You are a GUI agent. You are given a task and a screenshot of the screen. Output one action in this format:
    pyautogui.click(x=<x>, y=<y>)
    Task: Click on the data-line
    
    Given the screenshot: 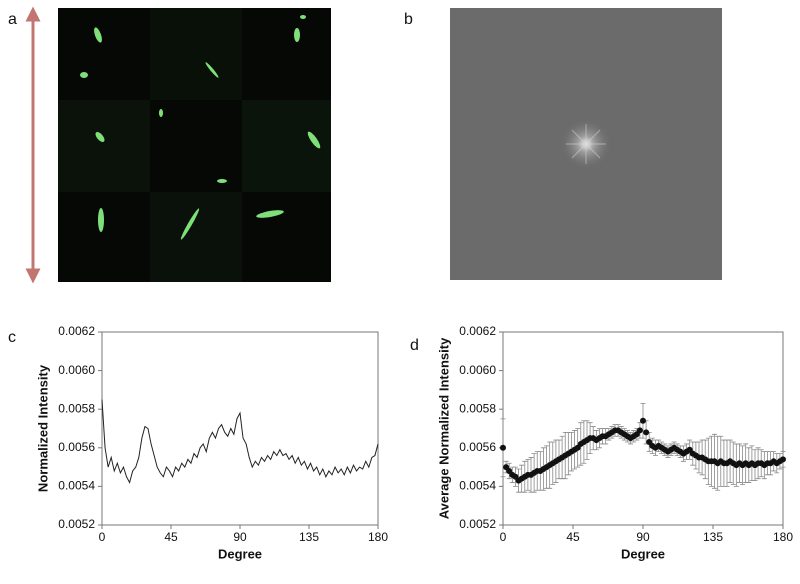 What is the action you would take?
    pyautogui.click(x=240, y=441)
    